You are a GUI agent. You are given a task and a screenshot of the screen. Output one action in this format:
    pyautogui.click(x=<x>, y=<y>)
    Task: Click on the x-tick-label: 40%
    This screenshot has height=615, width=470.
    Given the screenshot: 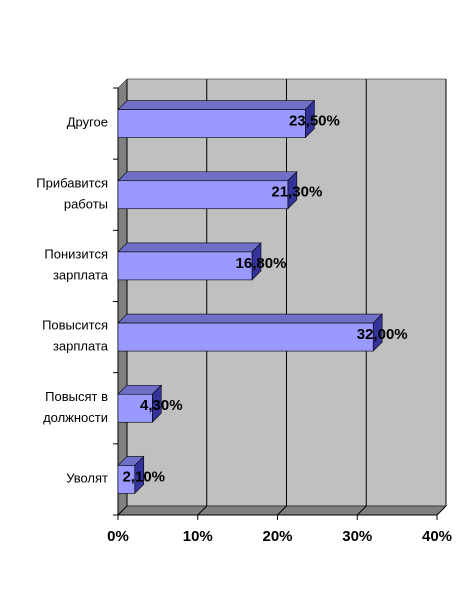 What is the action you would take?
    pyautogui.click(x=437, y=536)
    